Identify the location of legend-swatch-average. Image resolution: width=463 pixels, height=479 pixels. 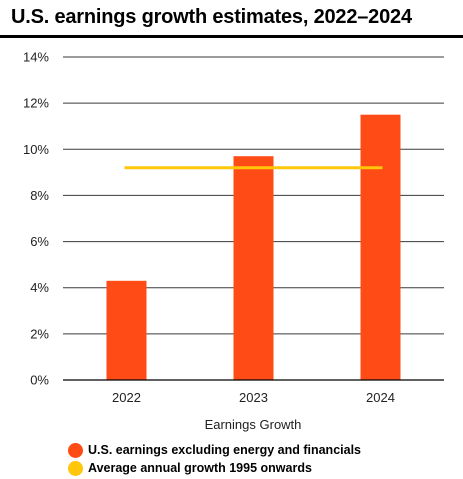
(75, 468).